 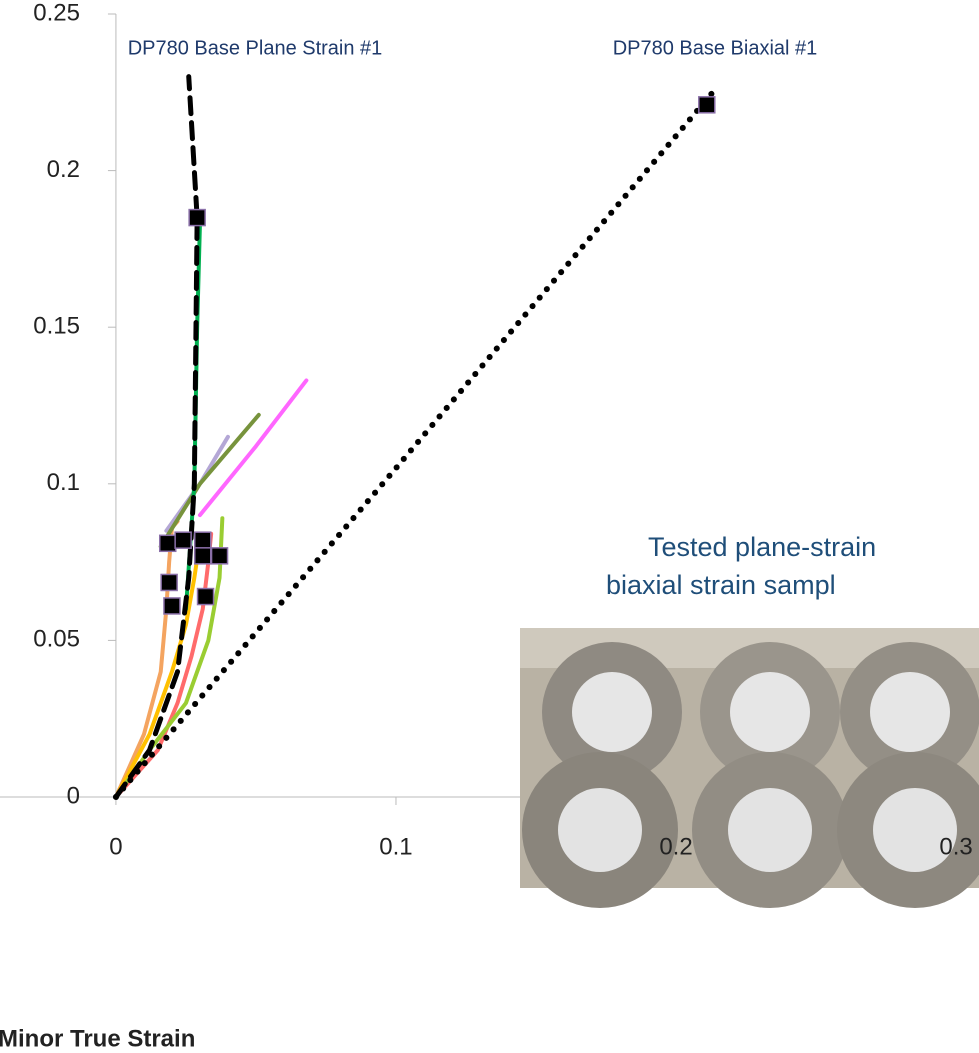 What do you see at coordinates (97, 1038) in the screenshot?
I see `x-axis-label: Minor True Strain` at bounding box center [97, 1038].